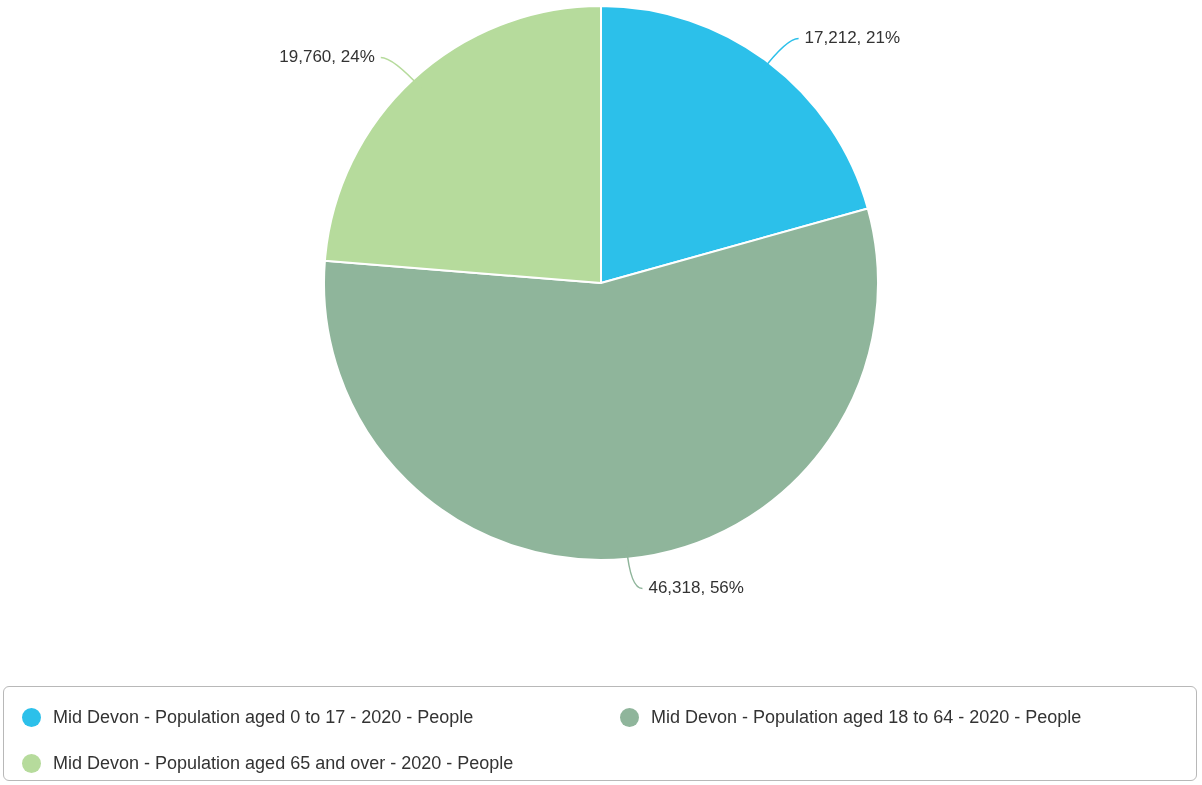  I want to click on data-label: 46,318, 56%, so click(696, 588).